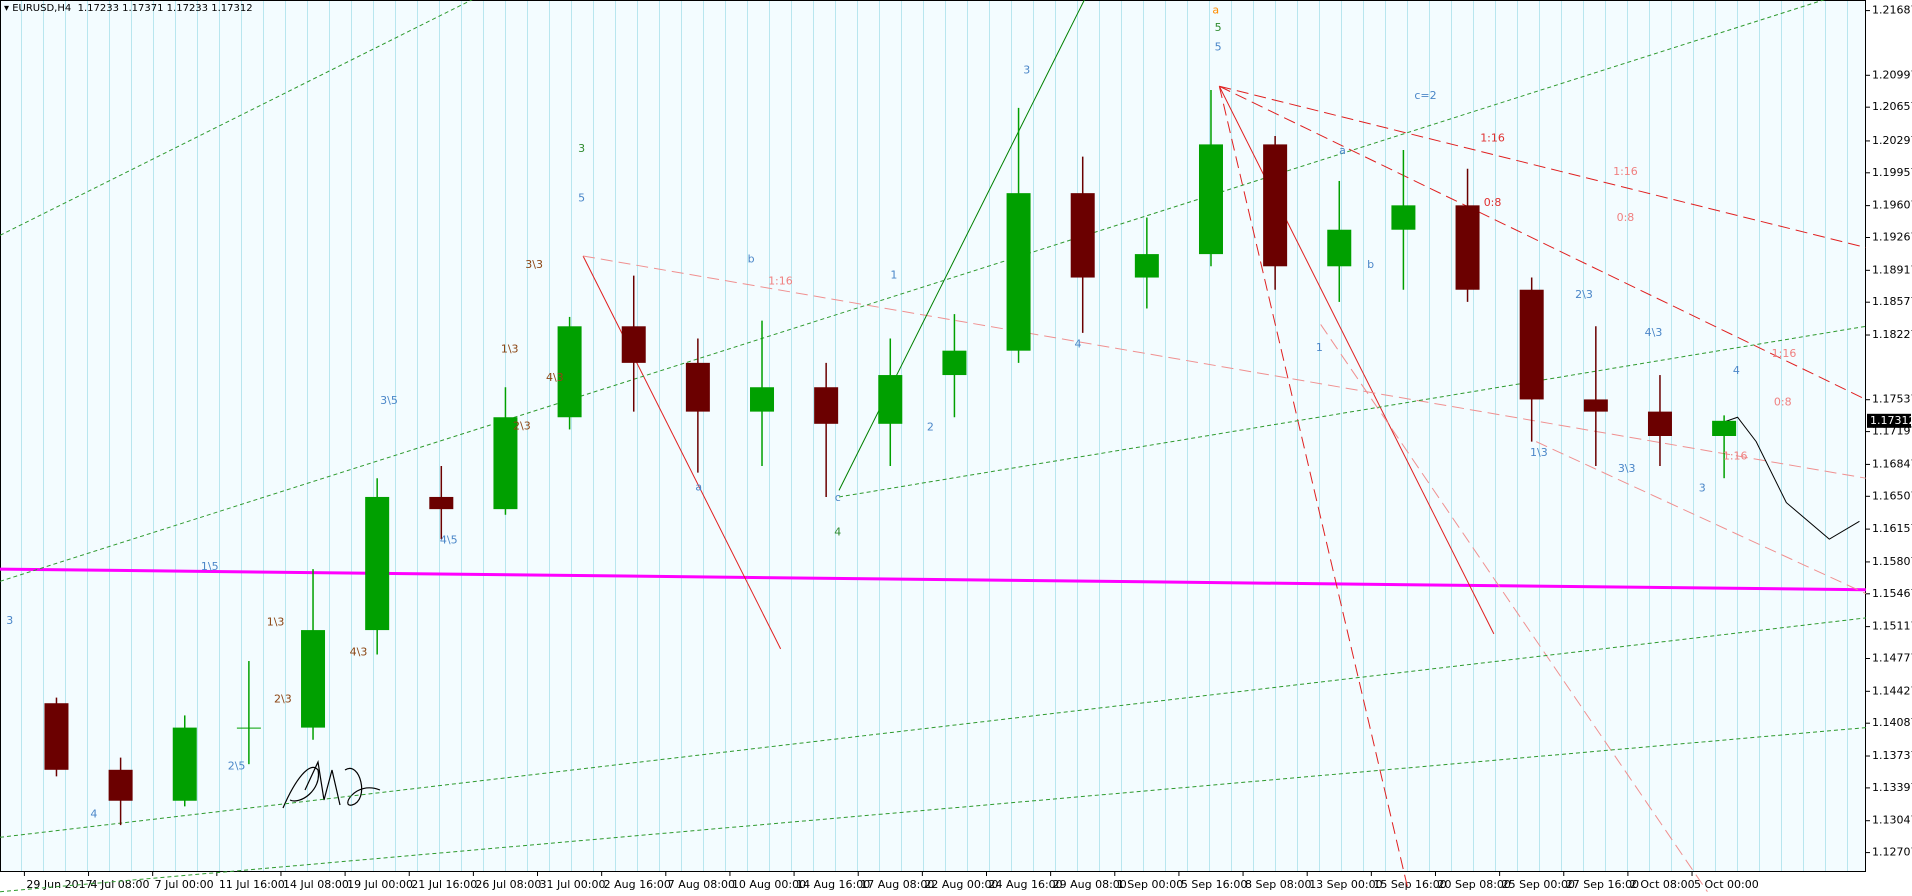 The height and width of the screenshot is (896, 1912). What do you see at coordinates (1892, 820) in the screenshot?
I see `y-tick-label: 1.13047` at bounding box center [1892, 820].